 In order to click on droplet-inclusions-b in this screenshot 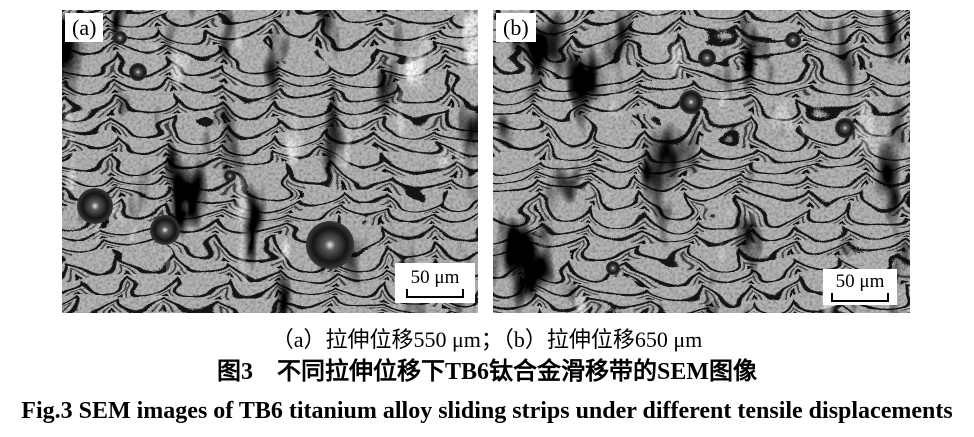, I will do `click(730, 153)`.